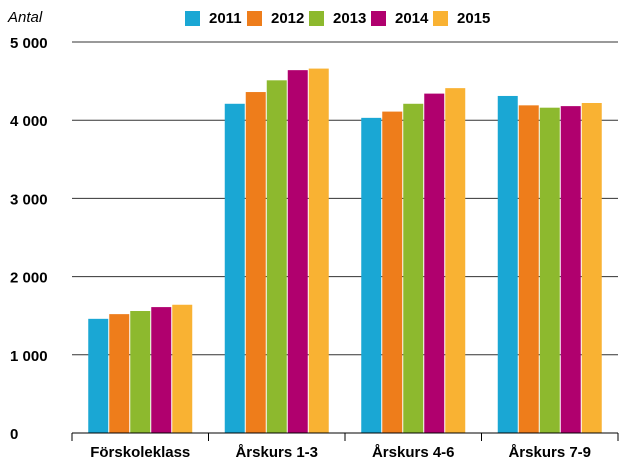 This screenshot has width=630, height=461. I want to click on y-tick-label: 4 000, so click(29, 121).